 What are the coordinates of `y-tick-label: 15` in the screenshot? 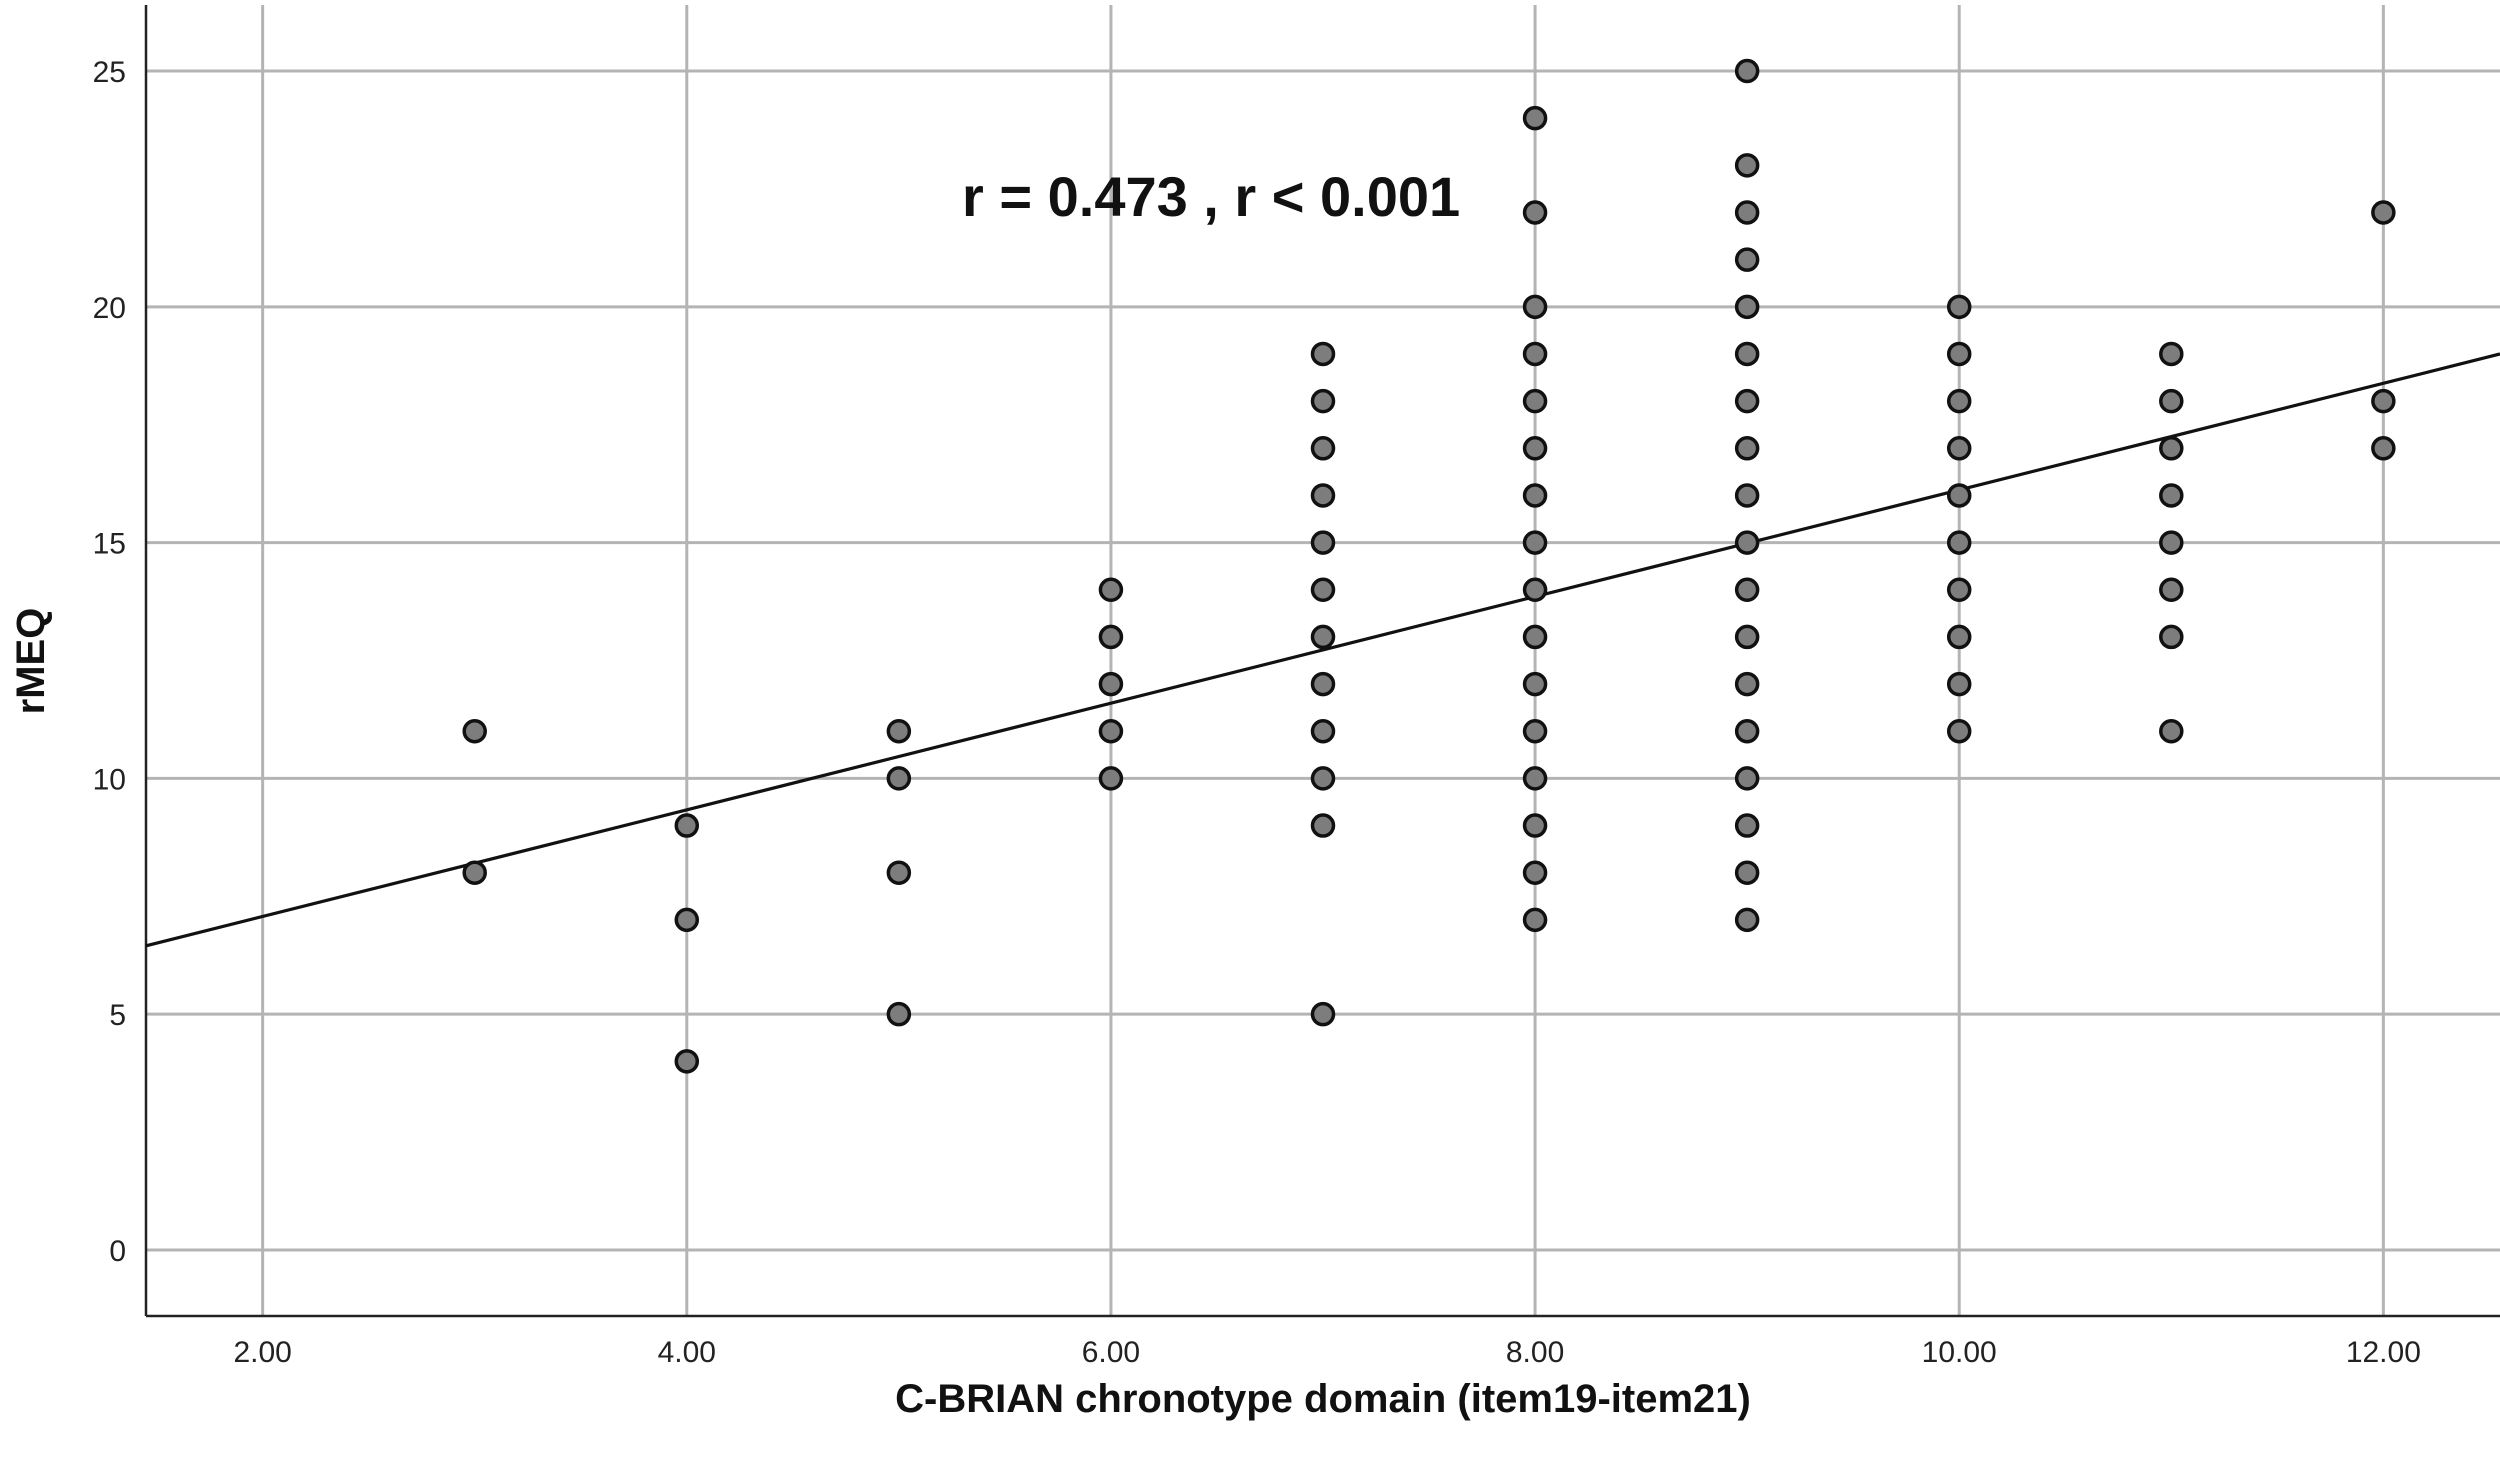 It's located at (109, 544).